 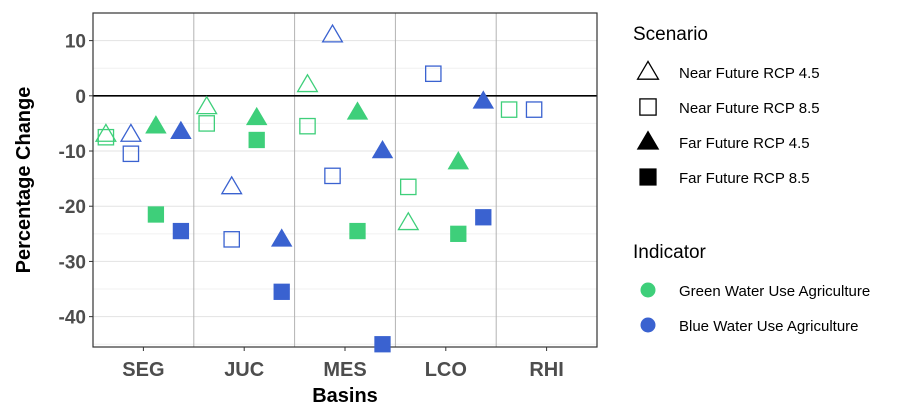 What do you see at coordinates (648, 177) in the screenshot?
I see `legend-ff85-marker` at bounding box center [648, 177].